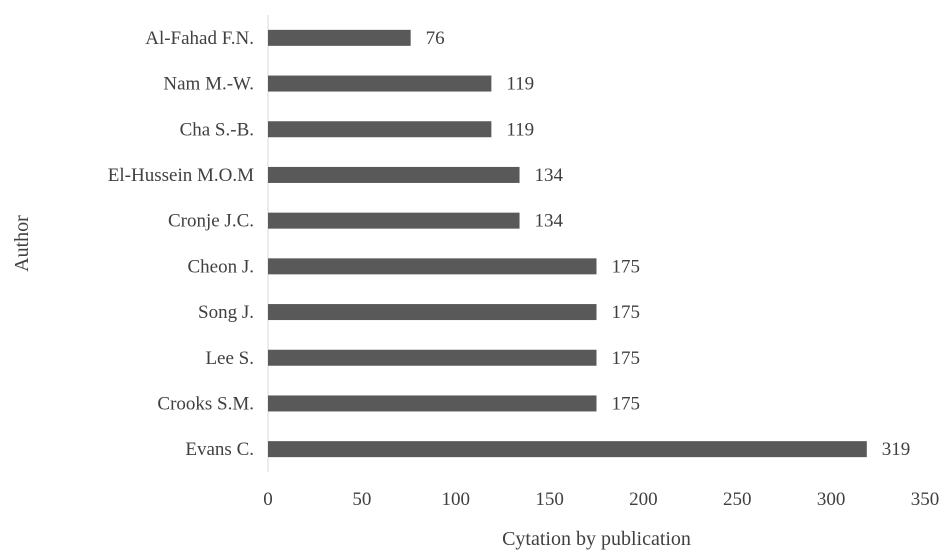 The height and width of the screenshot is (552, 945). I want to click on category-label: Cha S.-B., so click(217, 129).